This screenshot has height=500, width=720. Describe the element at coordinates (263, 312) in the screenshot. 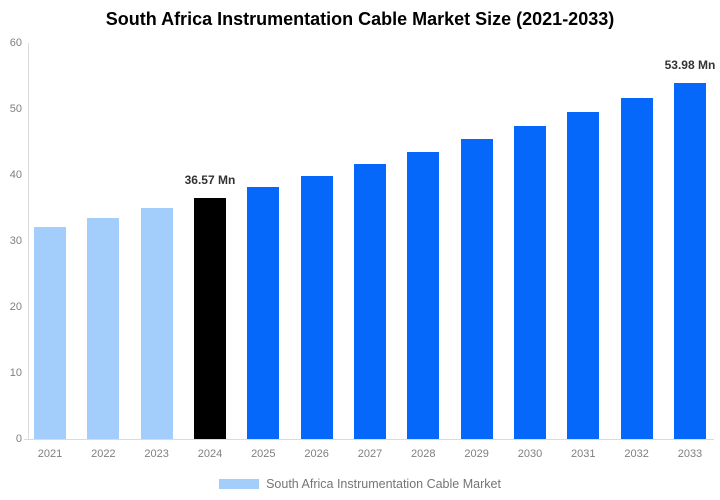

I see `bar-2025` at that location.